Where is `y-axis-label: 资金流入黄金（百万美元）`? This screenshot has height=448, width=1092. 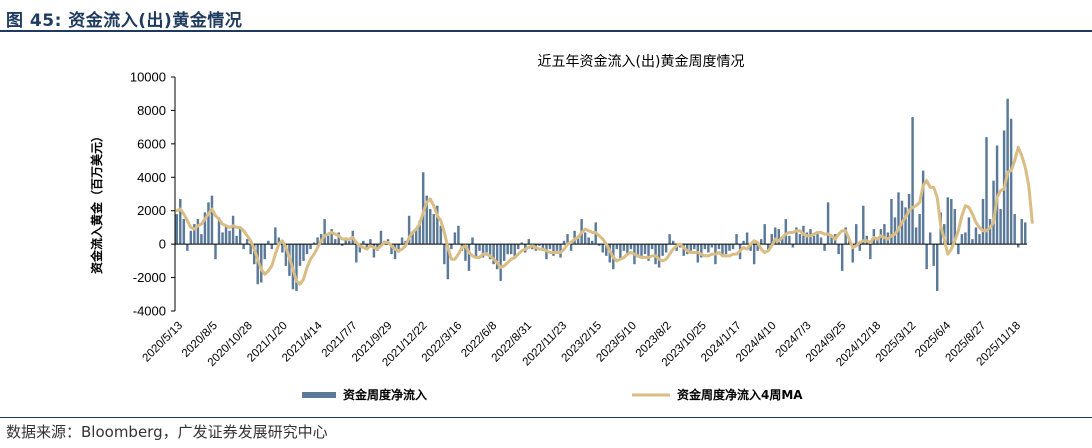
y-axis-label: 资金流入黄金（百万美元） is located at coordinates (96, 202).